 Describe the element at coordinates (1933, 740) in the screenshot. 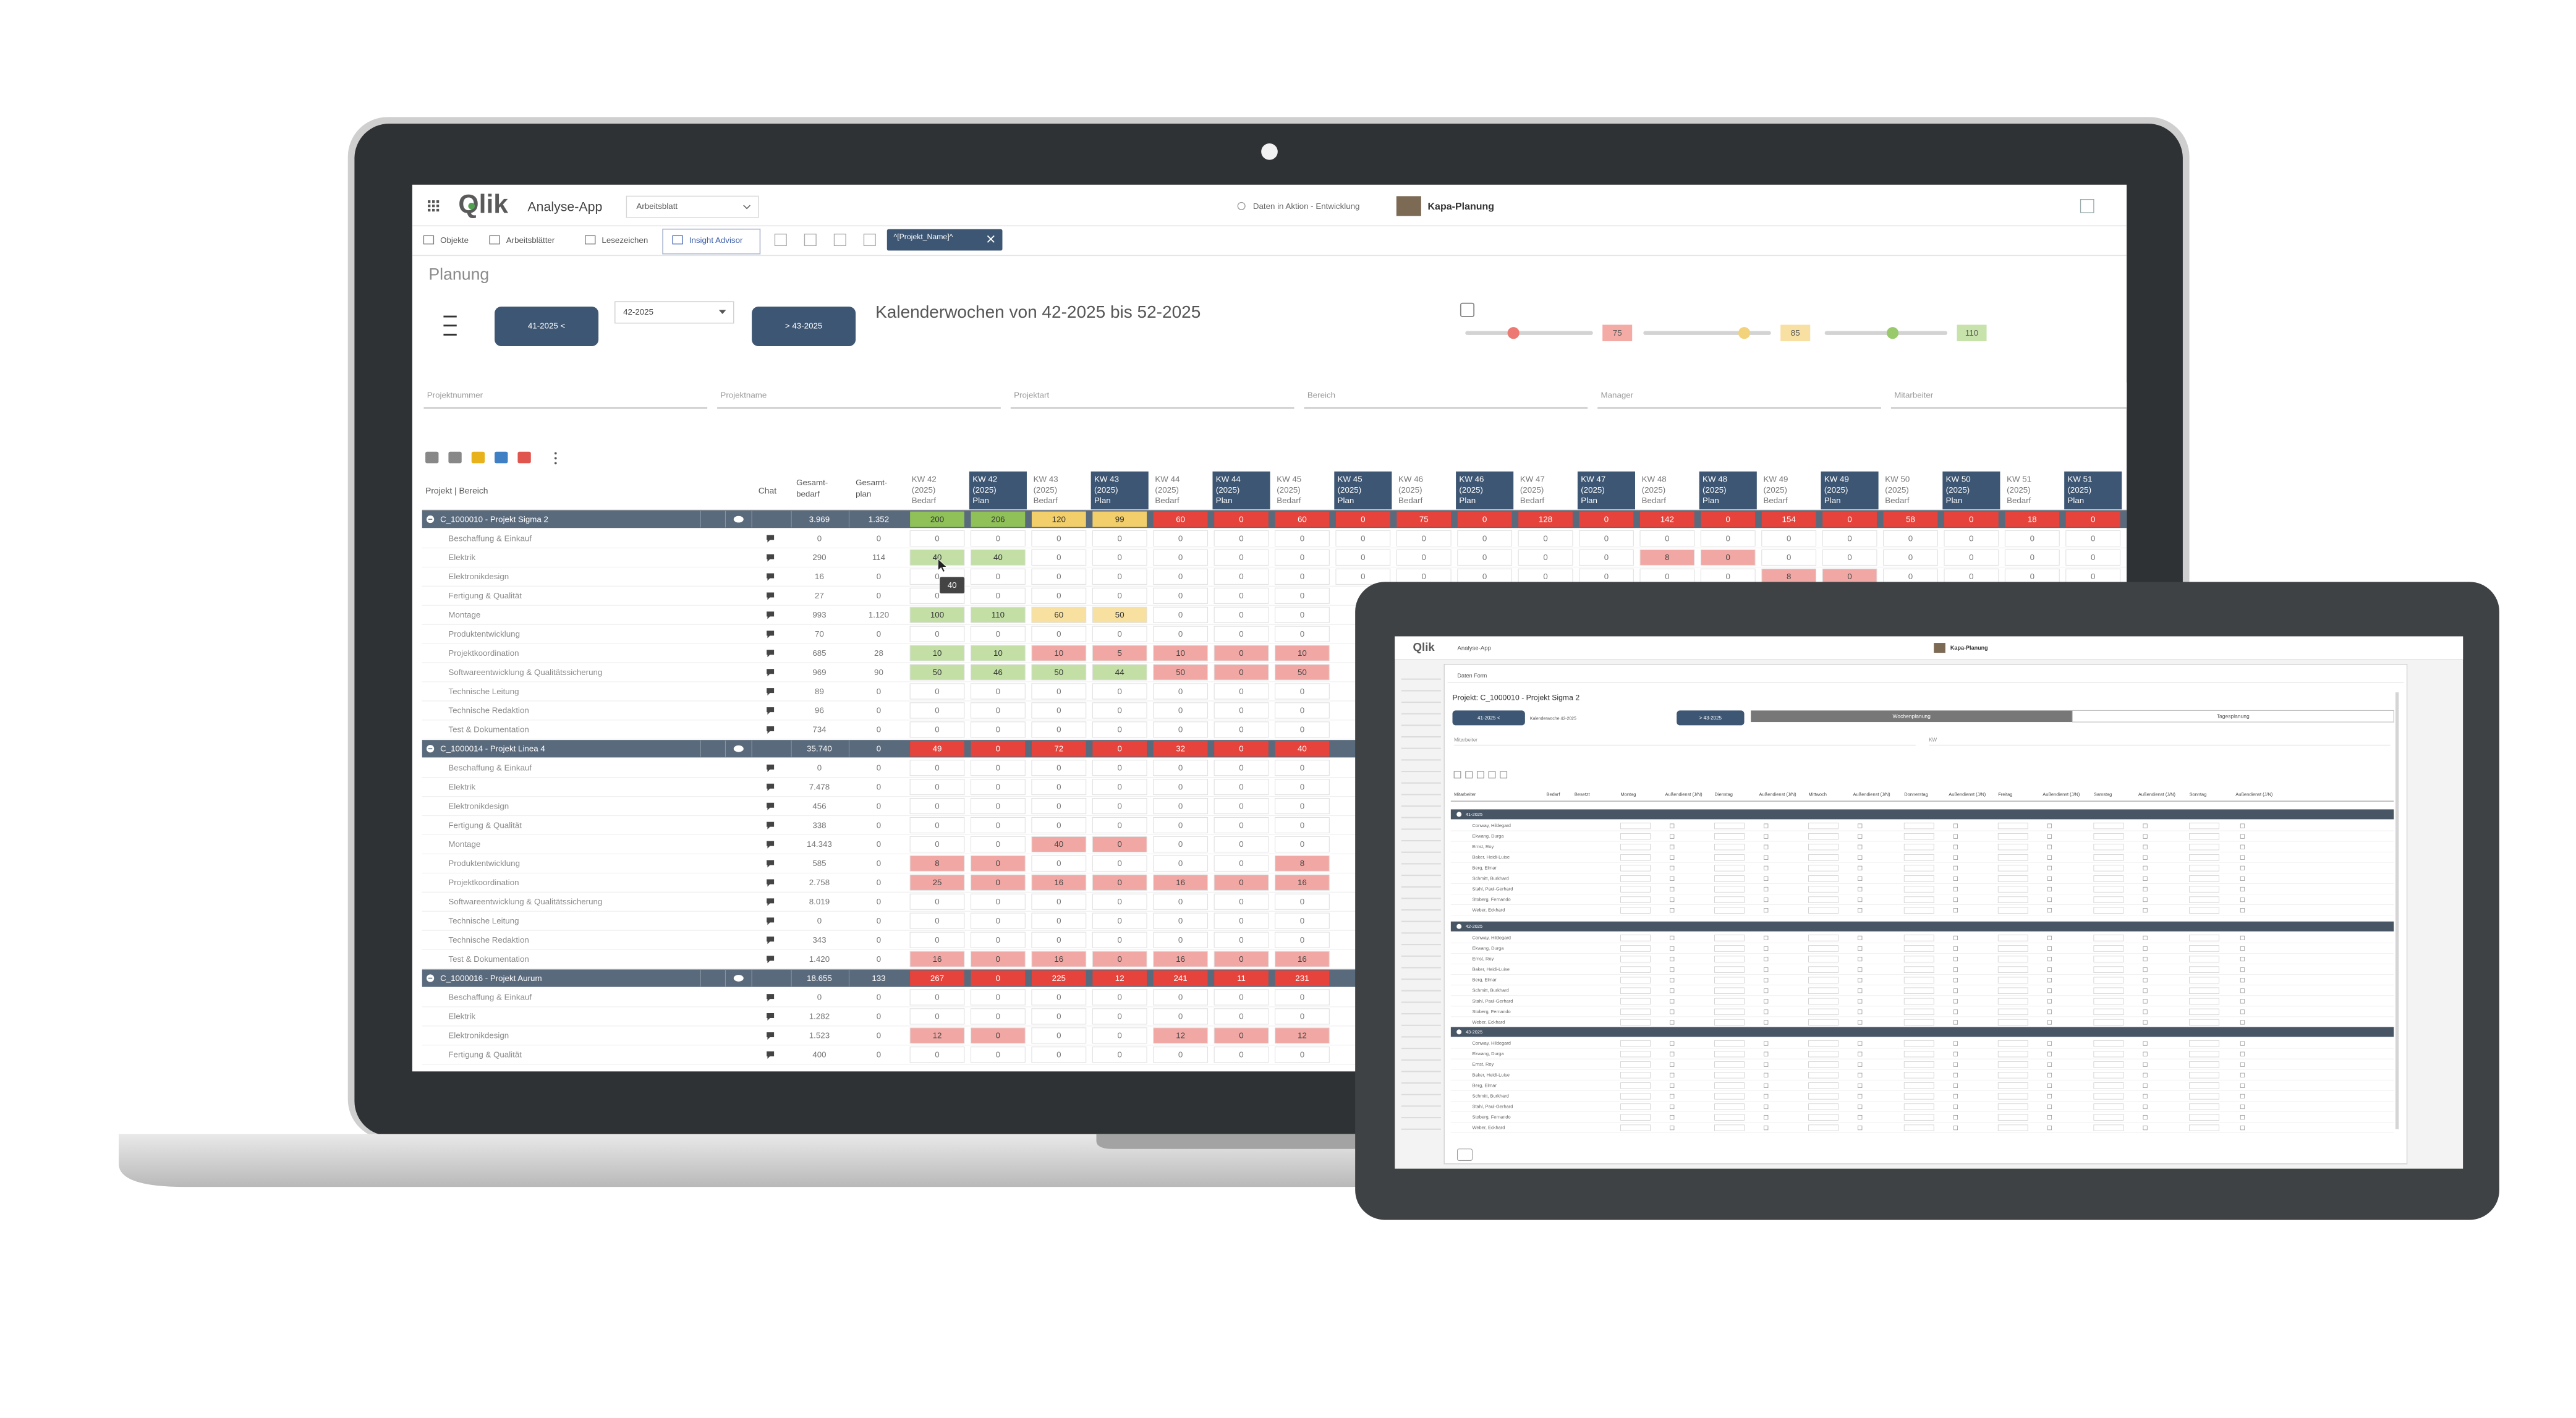

I see `tablet-filter-label: KW` at that location.